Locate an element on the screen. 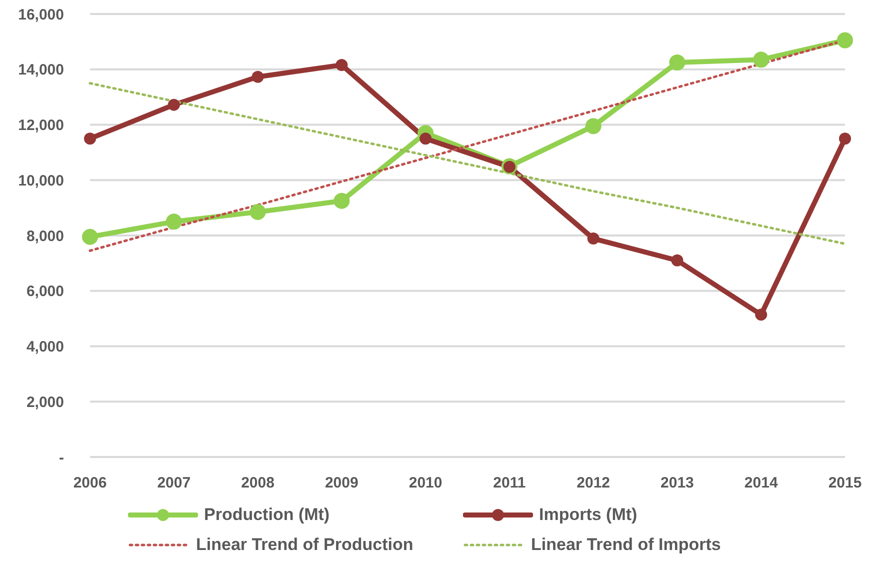 The width and height of the screenshot is (875, 563). x-tick-label: 2009 is located at coordinates (341, 483).